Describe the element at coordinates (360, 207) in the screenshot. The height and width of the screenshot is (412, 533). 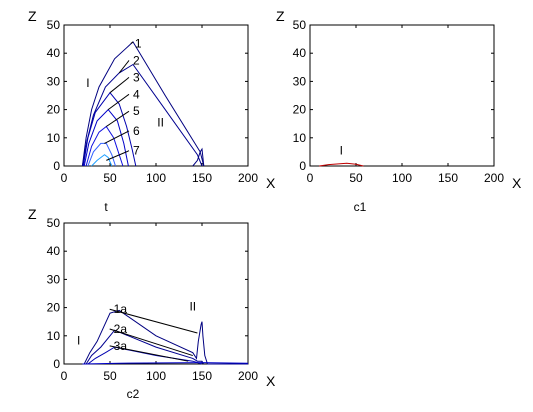
I see `panel-caption: c1` at that location.